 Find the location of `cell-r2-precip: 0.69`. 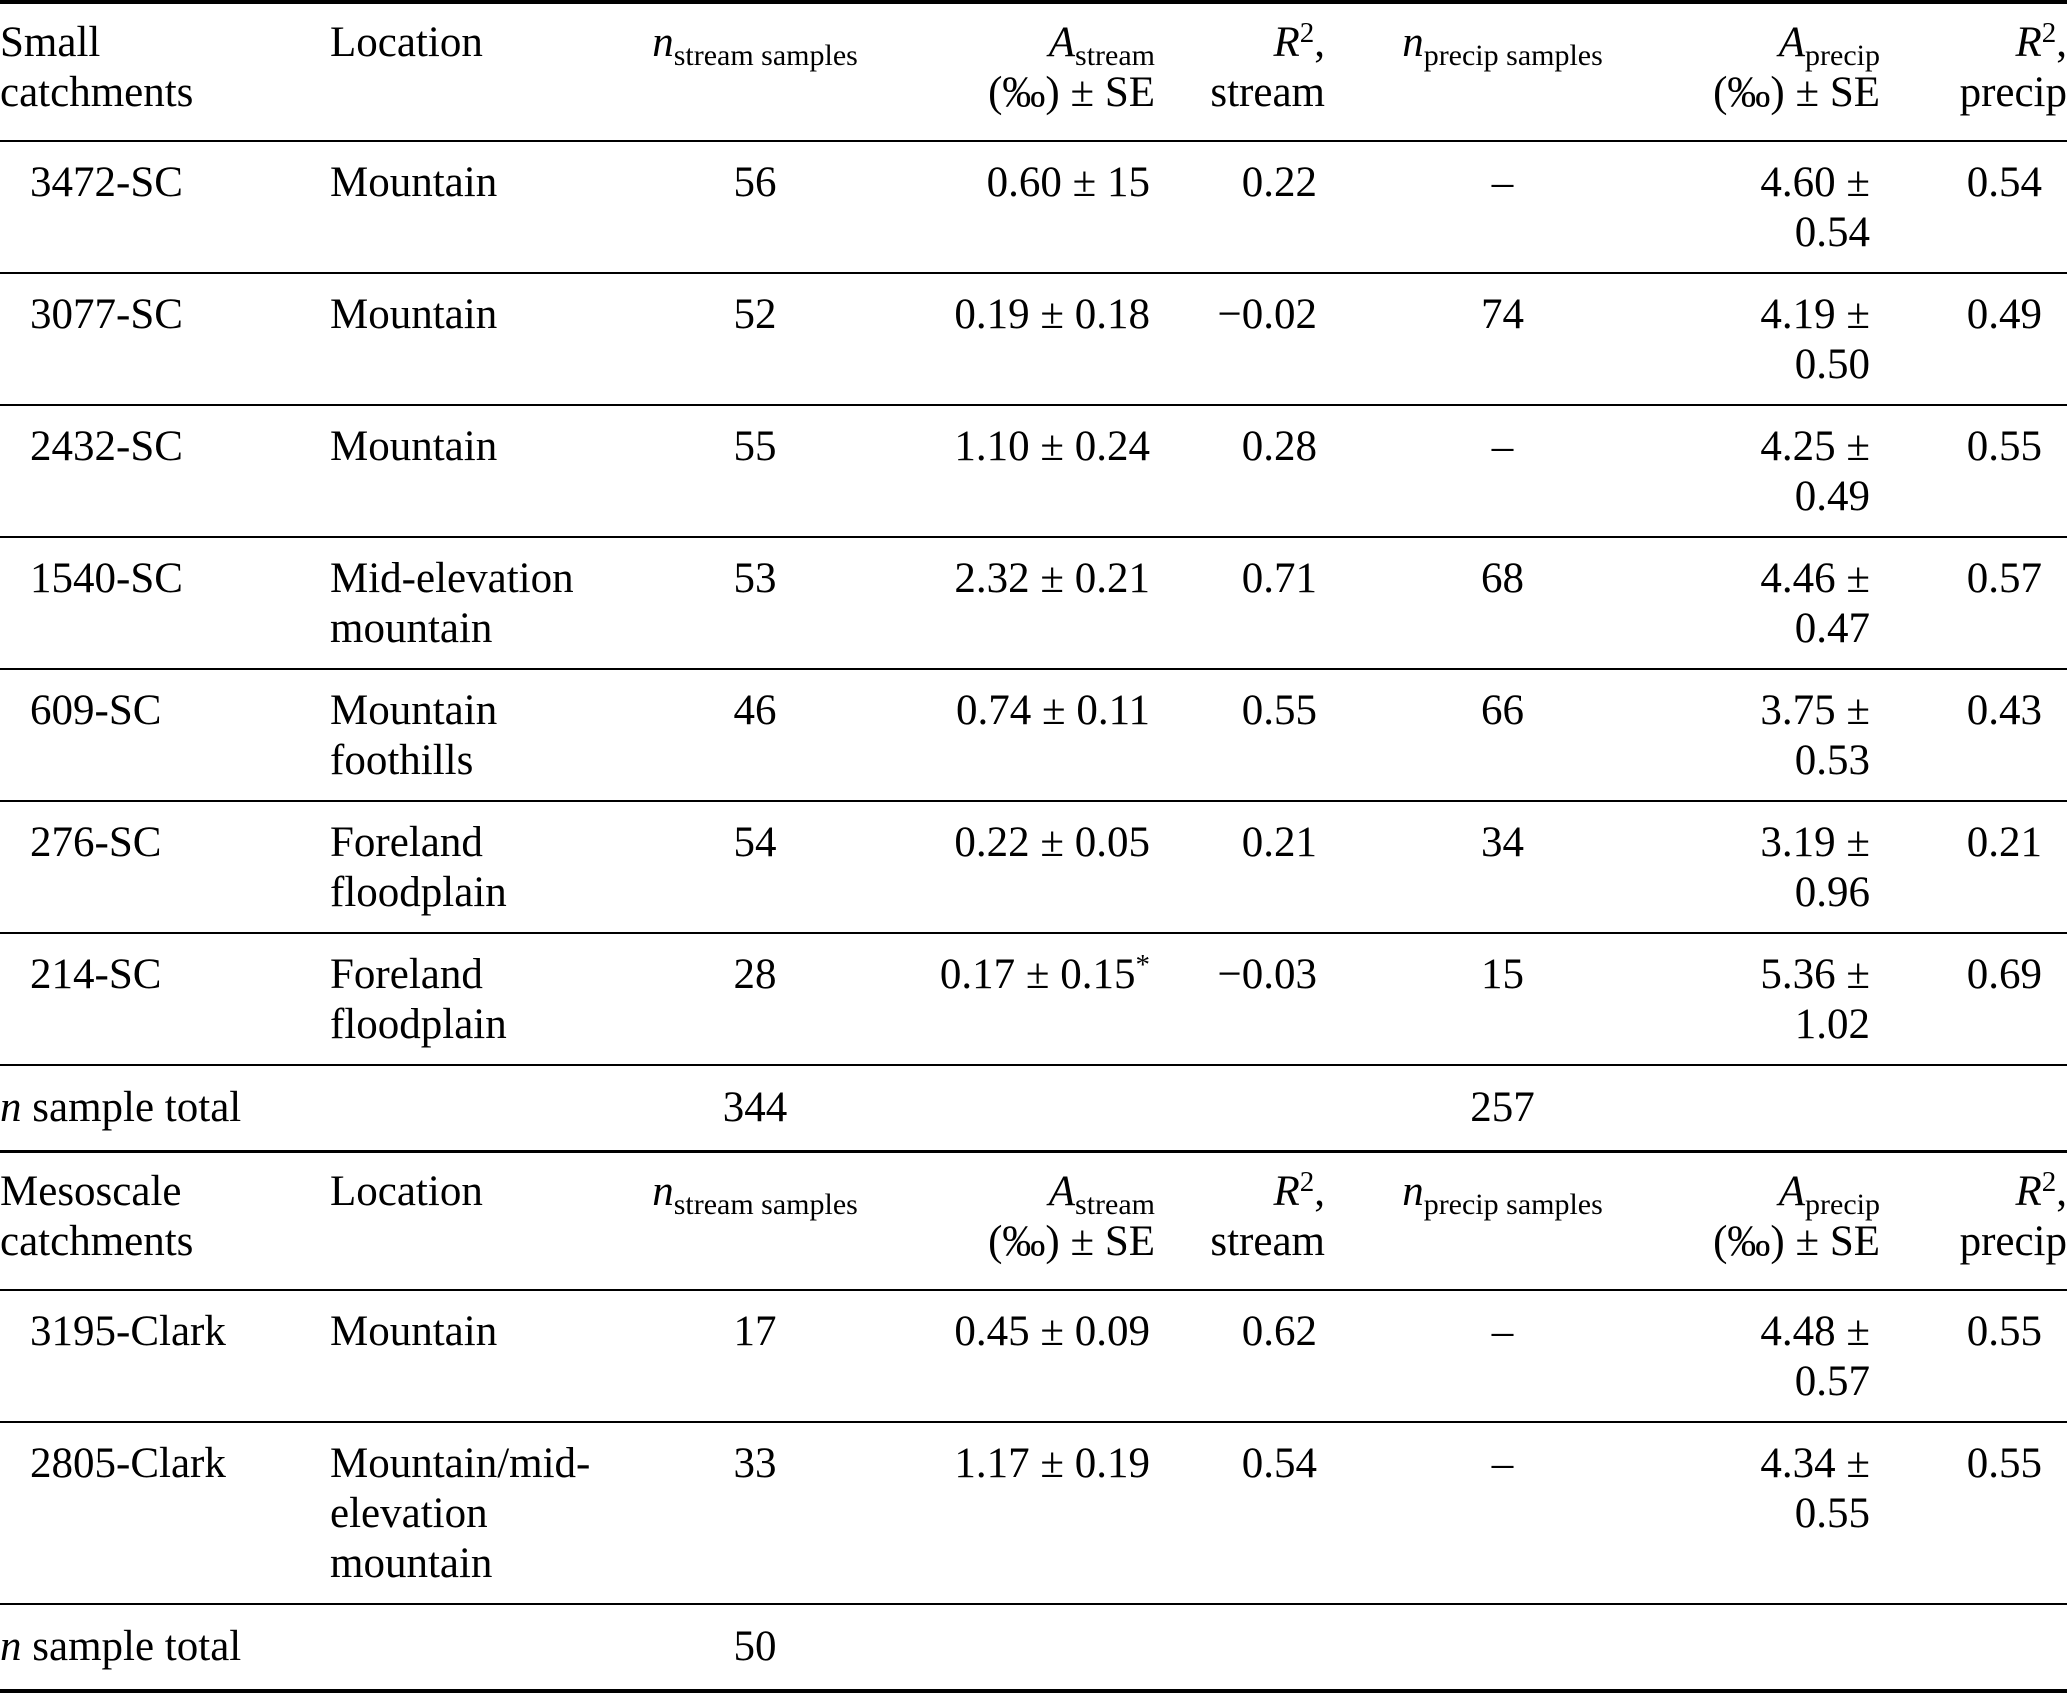

cell-r2-precip: 0.69 is located at coordinates (2004, 974).